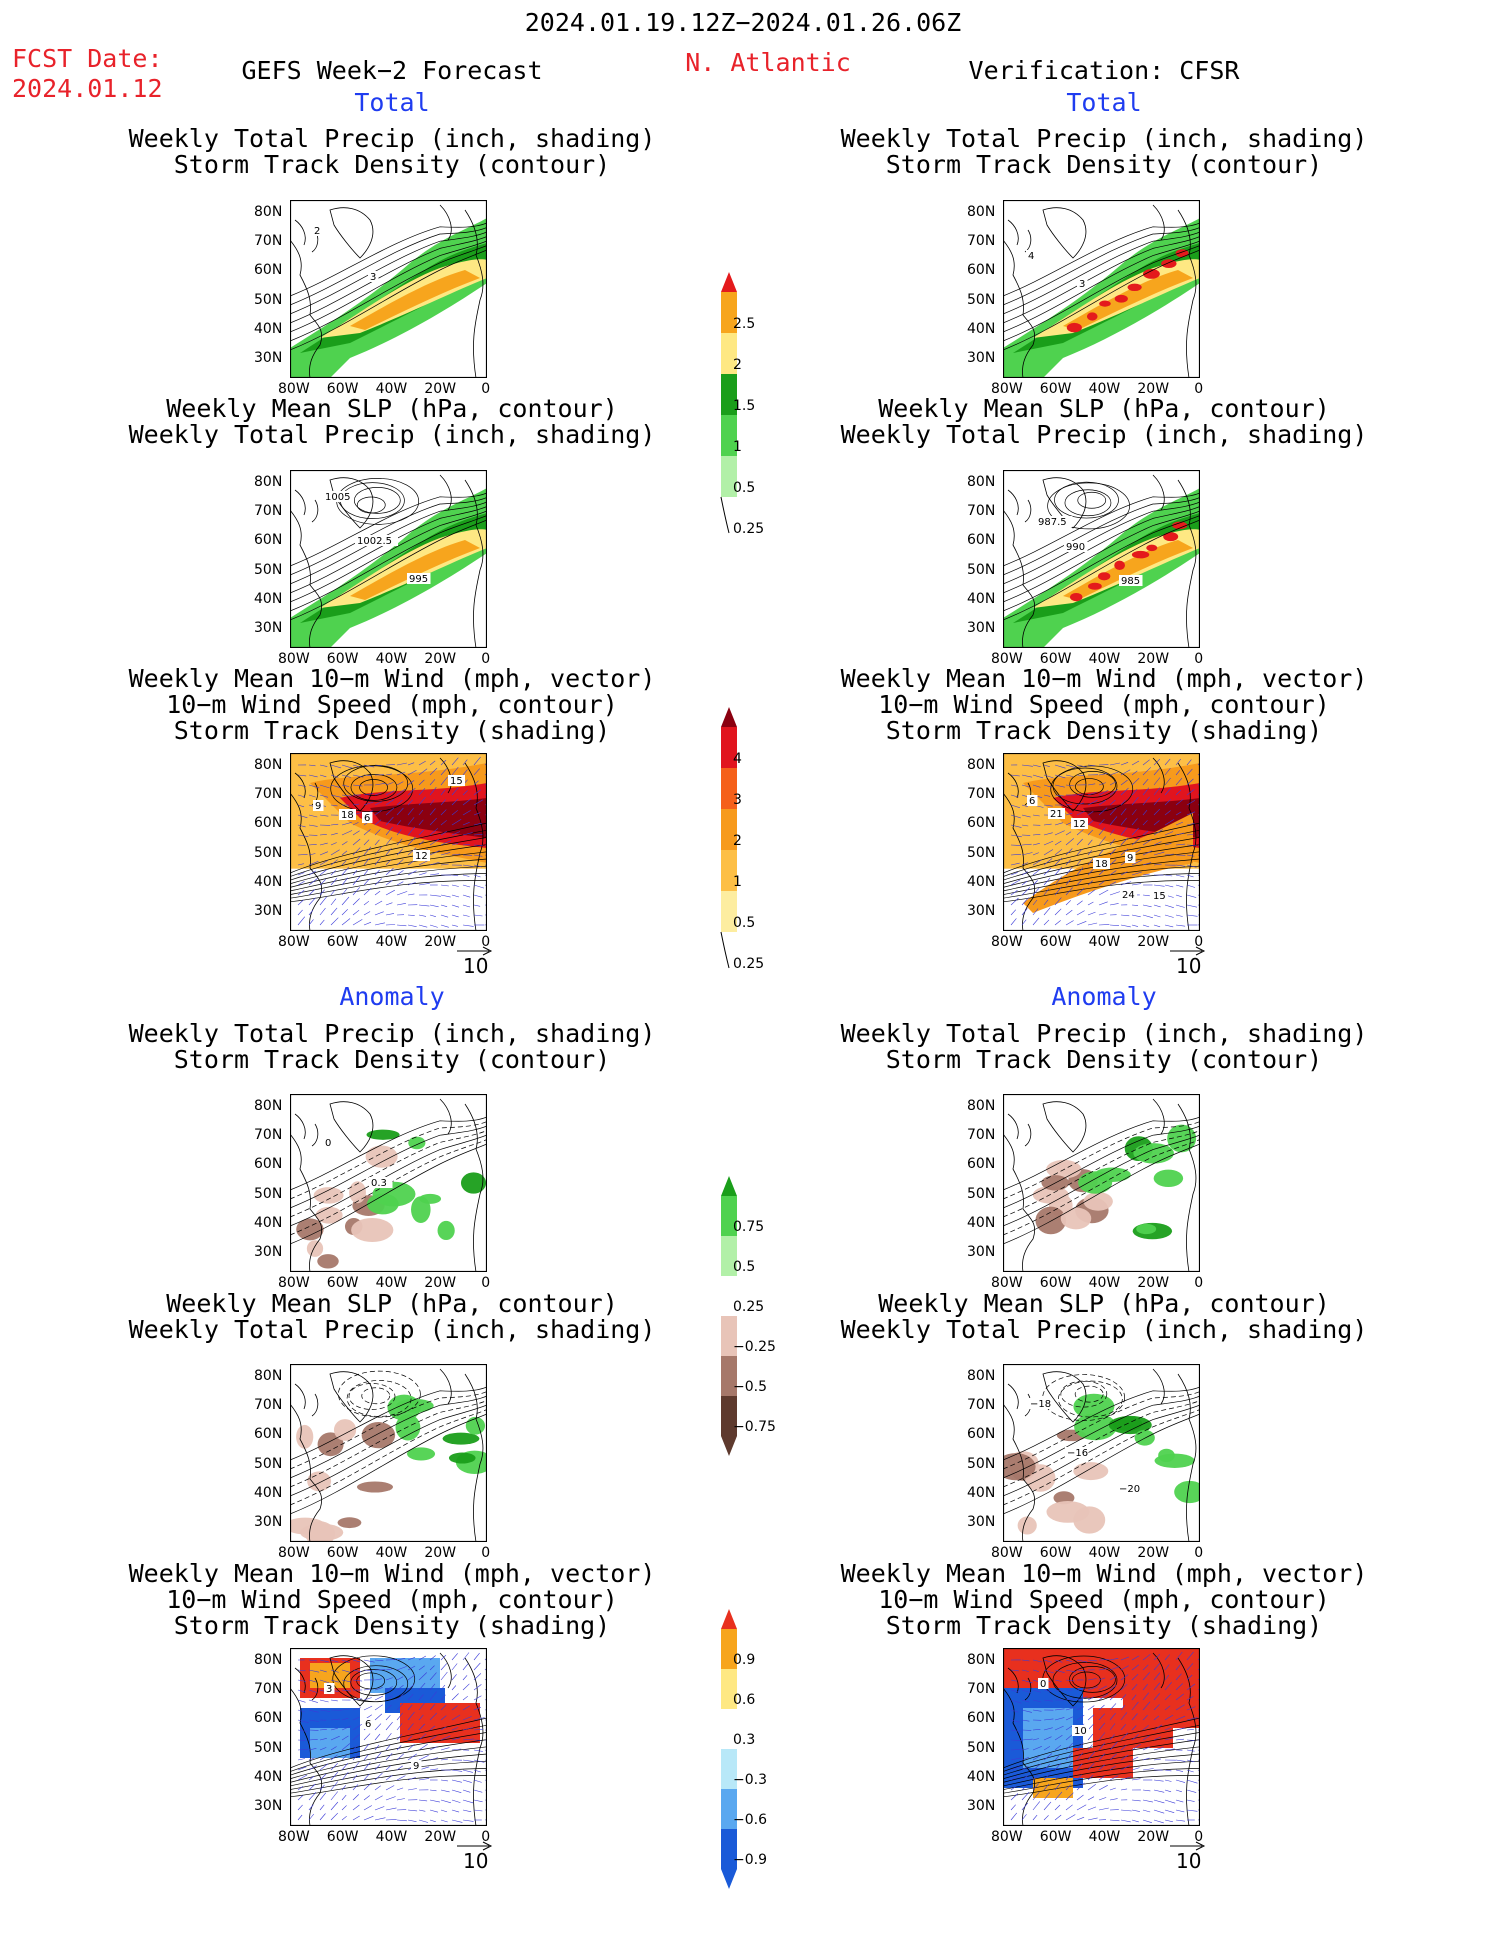 Image resolution: width=1487 pixels, height=1933 pixels. What do you see at coordinates (475, 1861) in the screenshot?
I see `vector-reference-label: 10` at bounding box center [475, 1861].